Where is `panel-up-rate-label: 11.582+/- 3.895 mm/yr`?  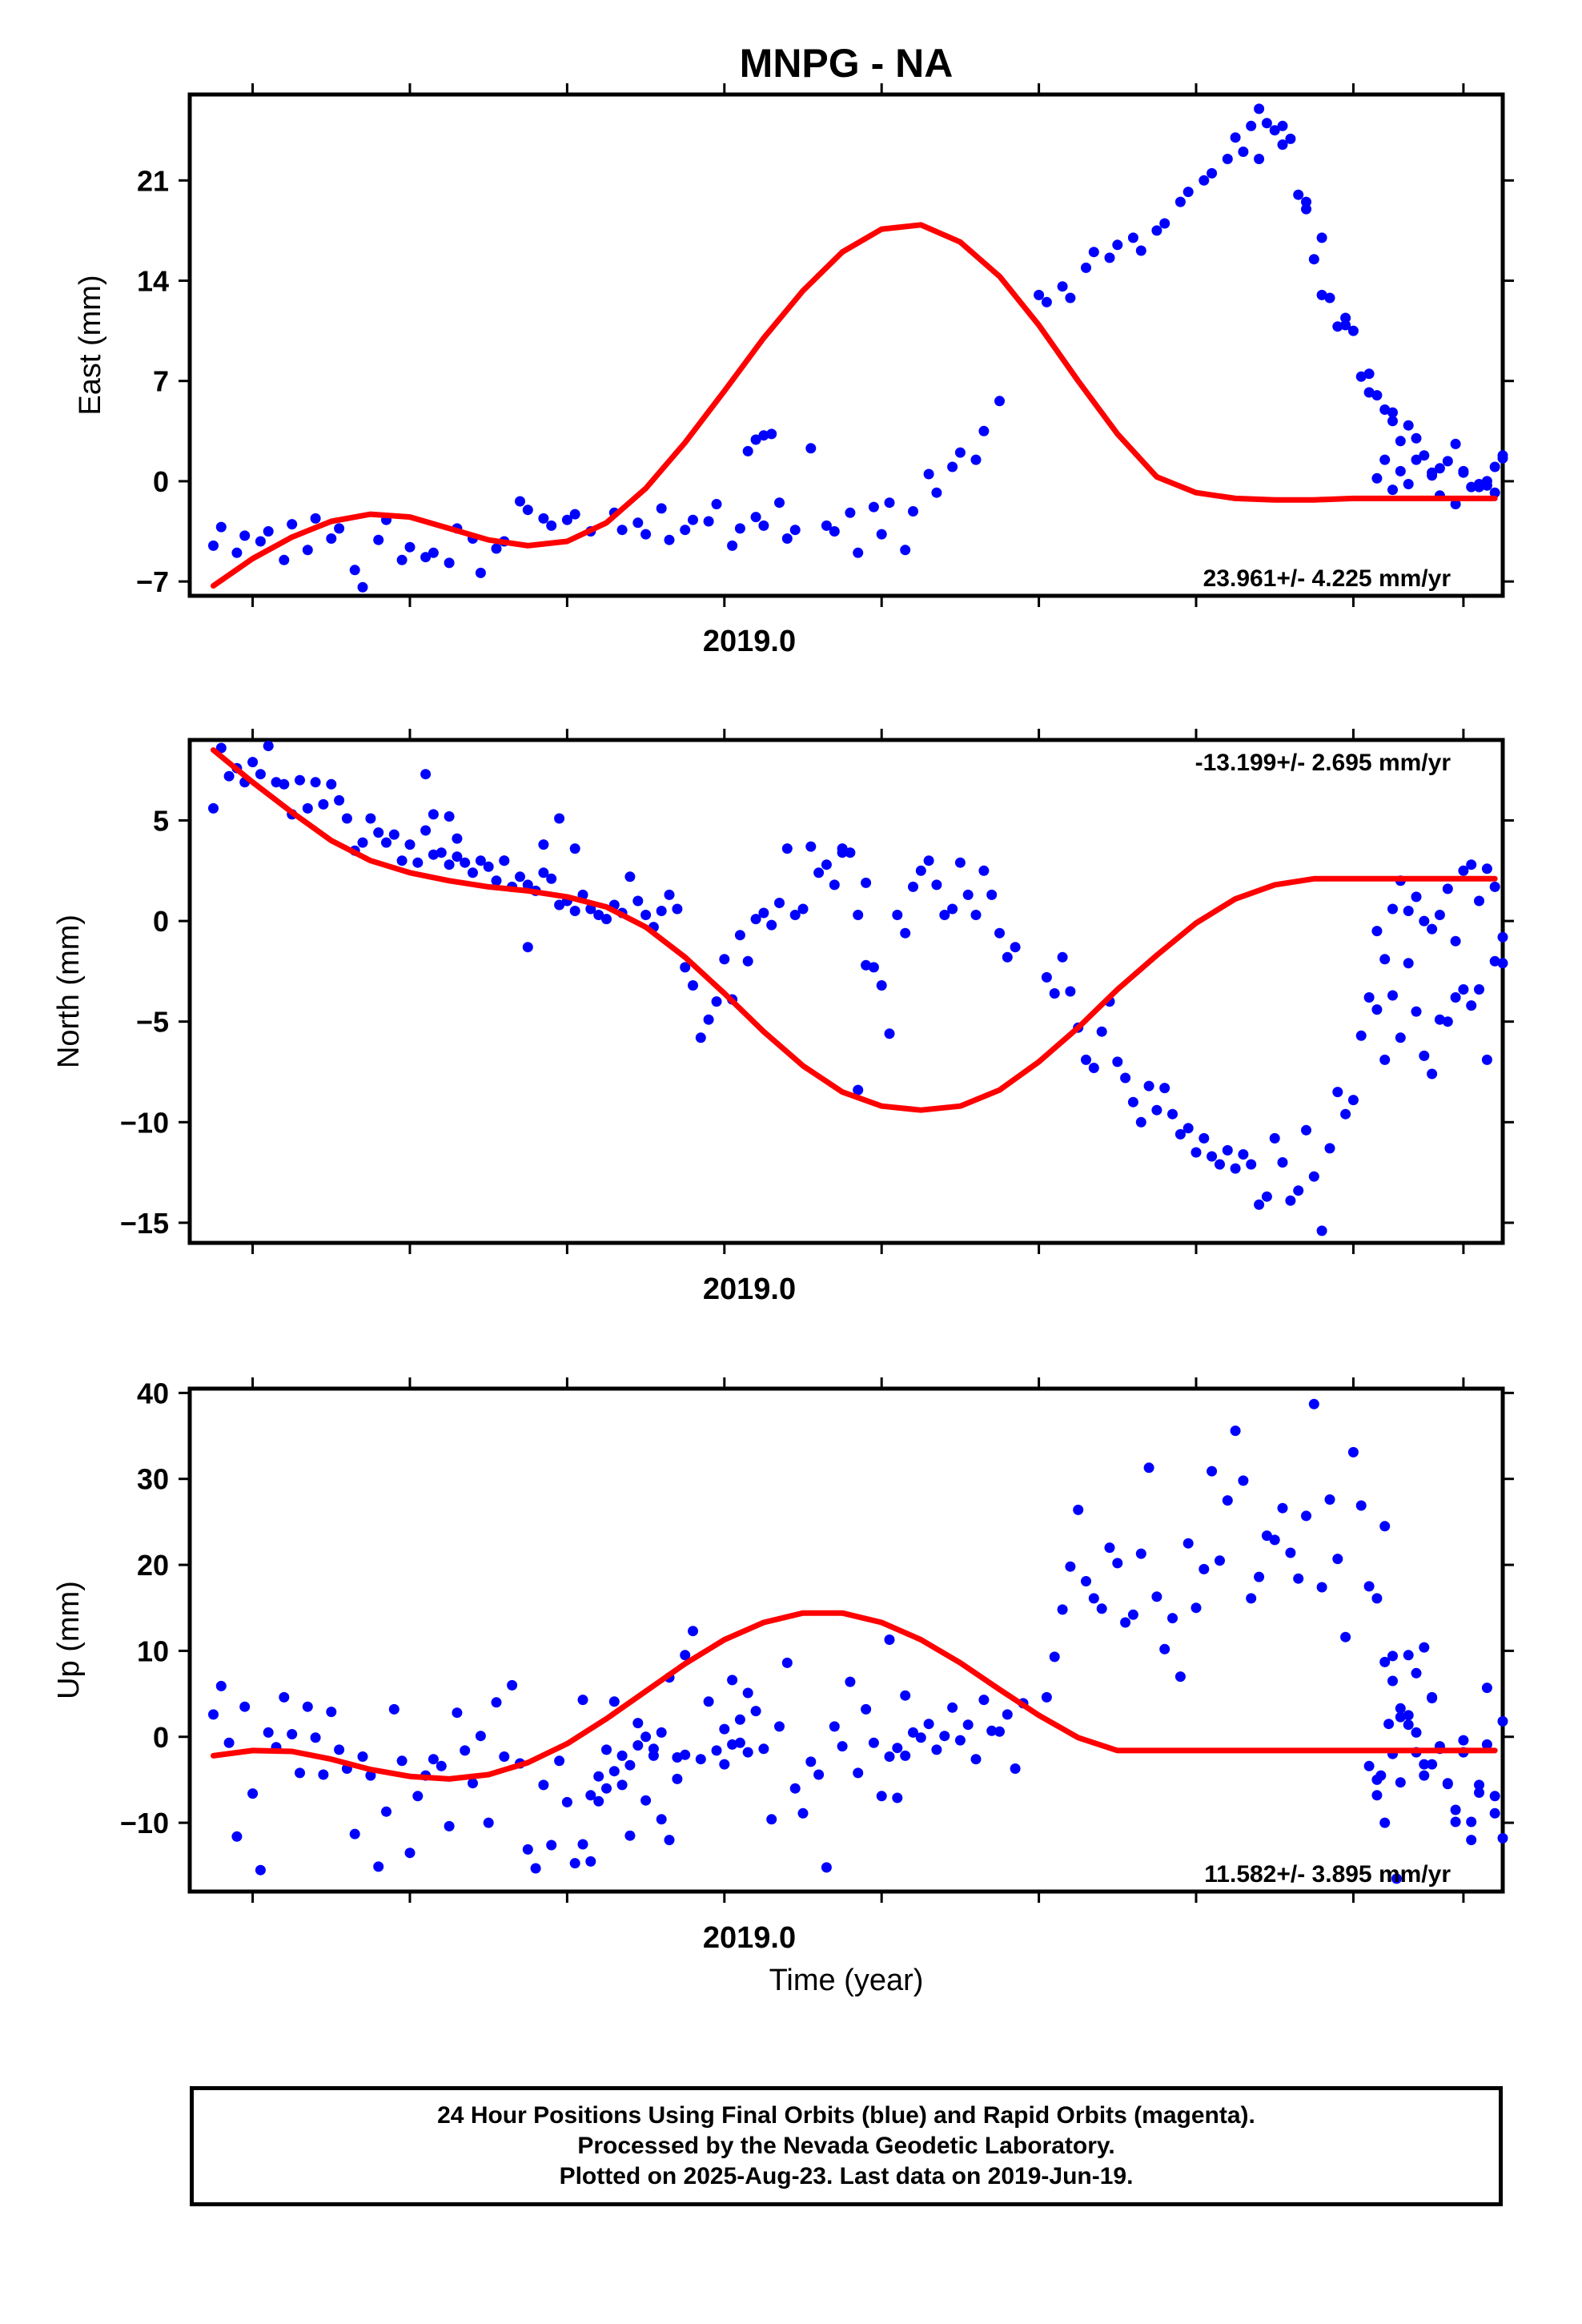
panel-up-rate-label: 11.582+/- 3.895 mm/yr is located at coordinates (1328, 1875).